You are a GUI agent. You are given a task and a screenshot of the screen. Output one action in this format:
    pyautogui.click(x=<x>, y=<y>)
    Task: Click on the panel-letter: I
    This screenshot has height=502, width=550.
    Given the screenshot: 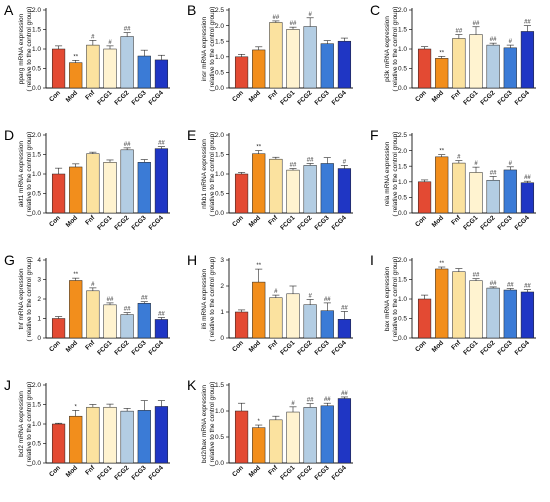 What is the action you would take?
    pyautogui.click(x=372, y=260)
    